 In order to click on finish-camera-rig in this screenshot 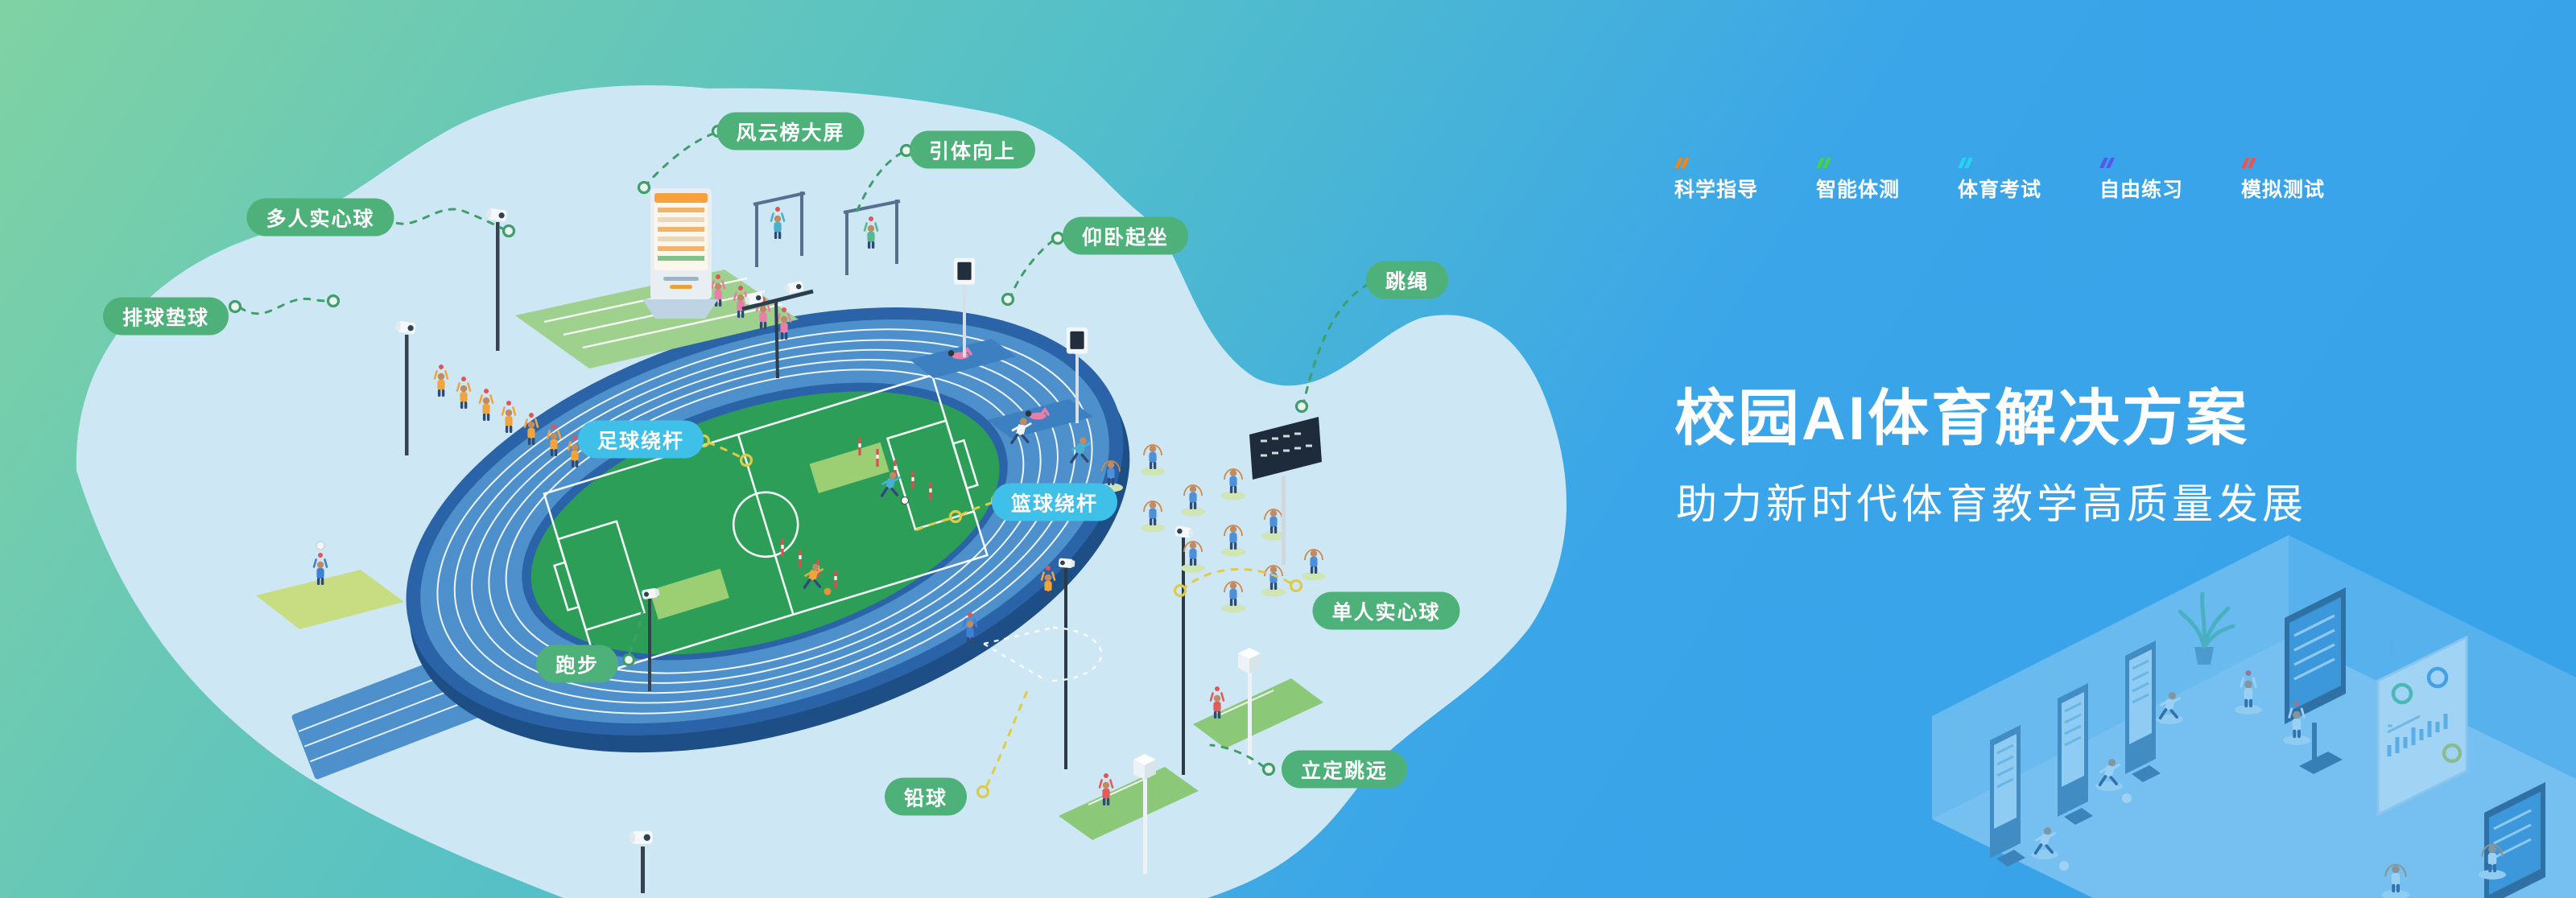, I will do `click(777, 329)`.